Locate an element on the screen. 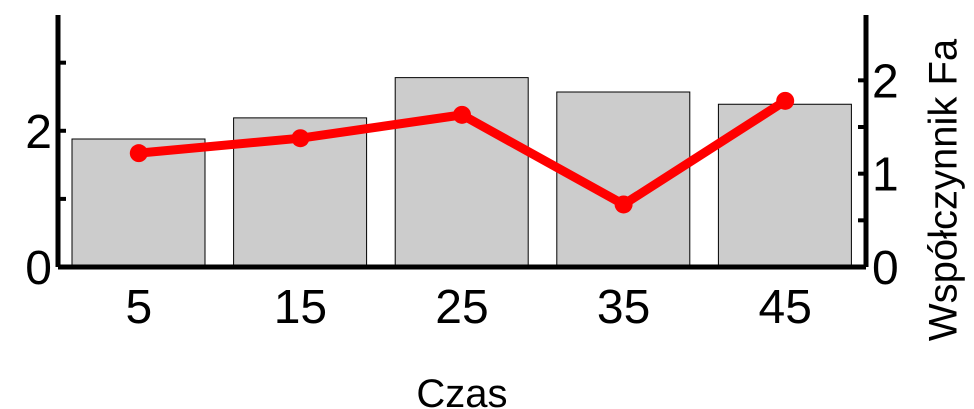  y2-tick-label: 0 is located at coordinates (885, 269).